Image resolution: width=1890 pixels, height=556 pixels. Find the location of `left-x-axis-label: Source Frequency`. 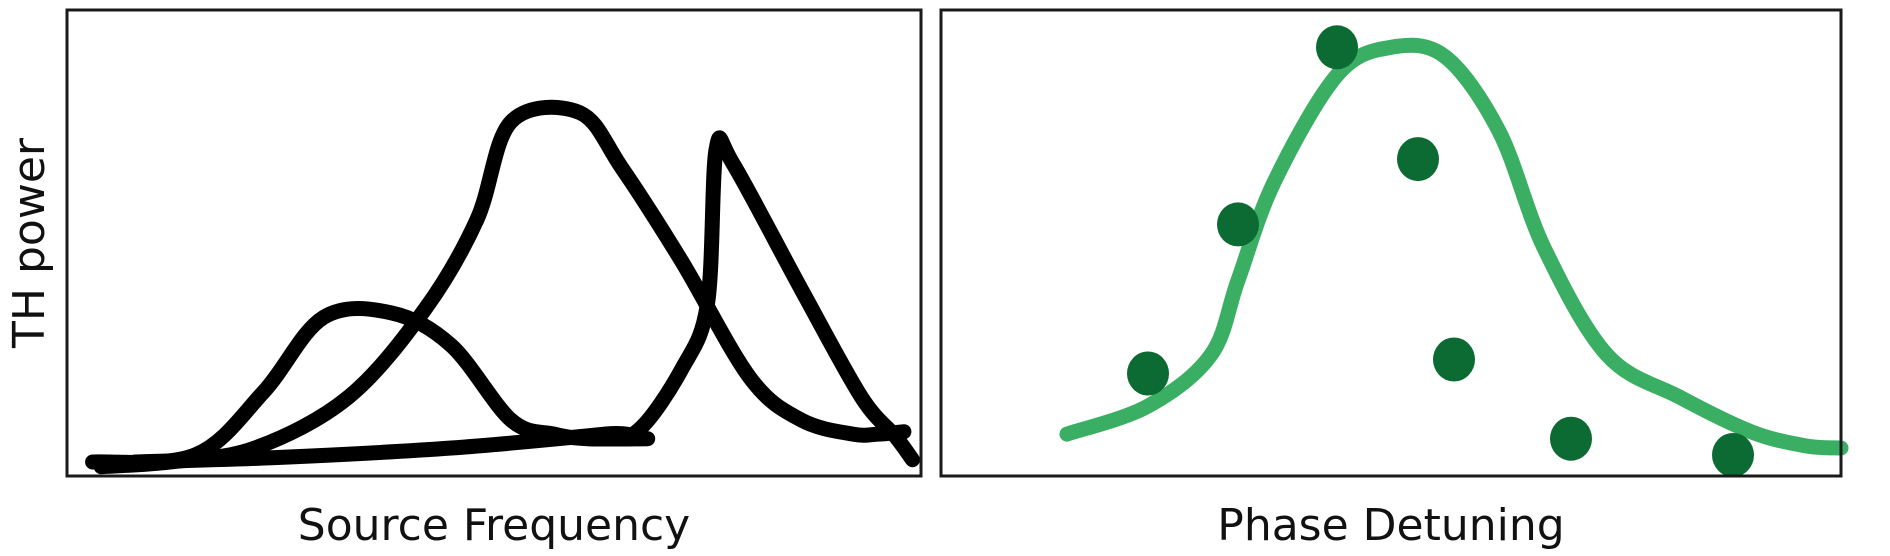

left-x-axis-label: Source Frequency is located at coordinates (494, 525).